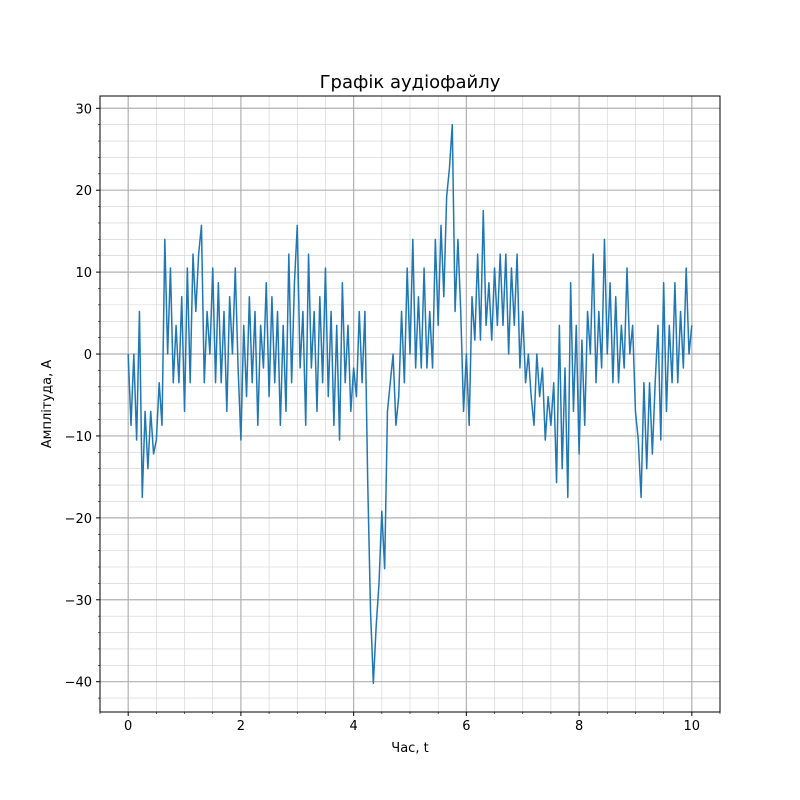 The width and height of the screenshot is (800, 800). What do you see at coordinates (692, 726) in the screenshot?
I see `x-tick-label: 10` at bounding box center [692, 726].